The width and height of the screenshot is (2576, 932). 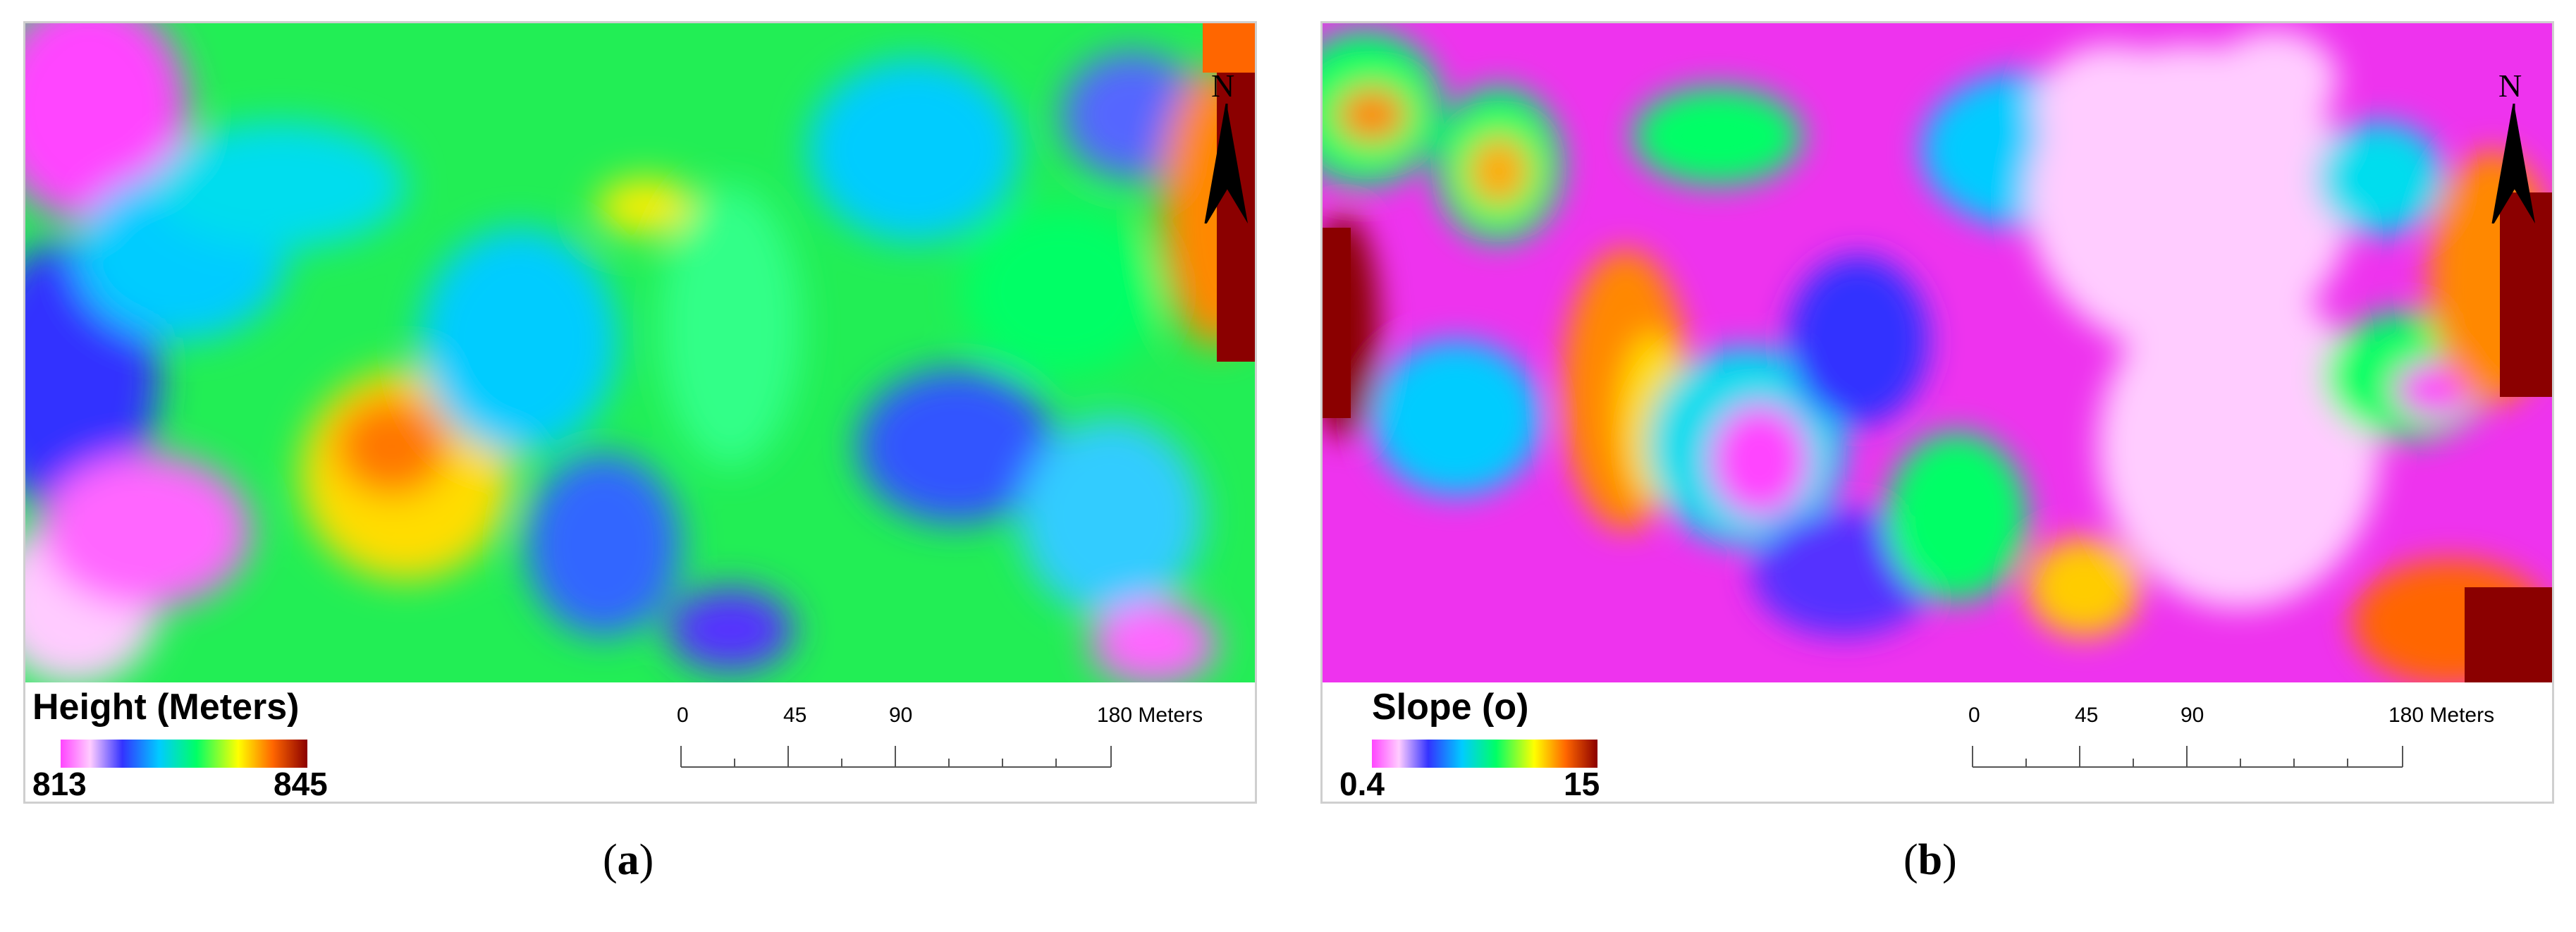 I want to click on legend-min-value: 0.4, so click(x=1362, y=784).